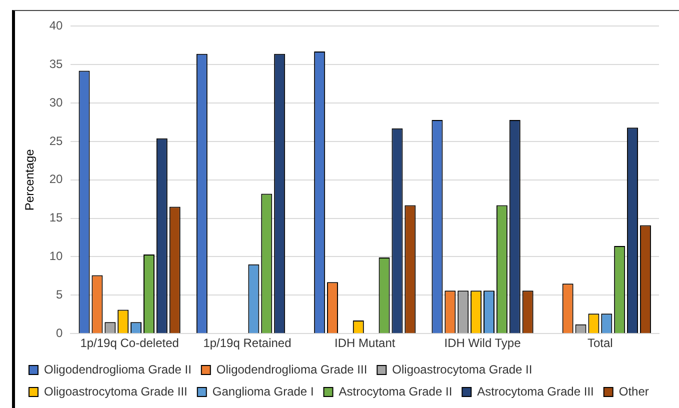  Describe the element at coordinates (56, 102) in the screenshot. I see `y-tick-label: 30` at that location.